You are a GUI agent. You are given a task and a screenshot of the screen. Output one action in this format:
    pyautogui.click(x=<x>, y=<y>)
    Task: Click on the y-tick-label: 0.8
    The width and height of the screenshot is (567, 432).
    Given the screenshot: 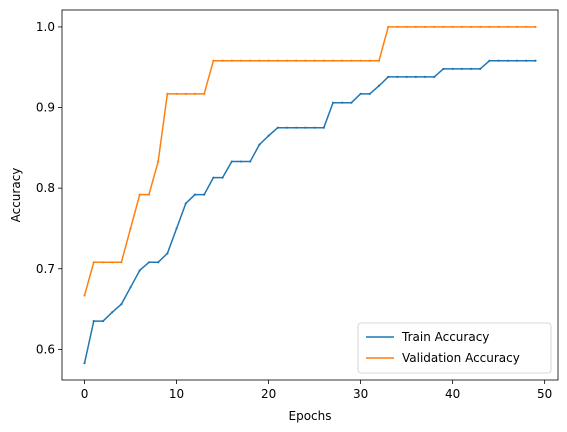 What is the action you would take?
    pyautogui.click(x=45, y=188)
    